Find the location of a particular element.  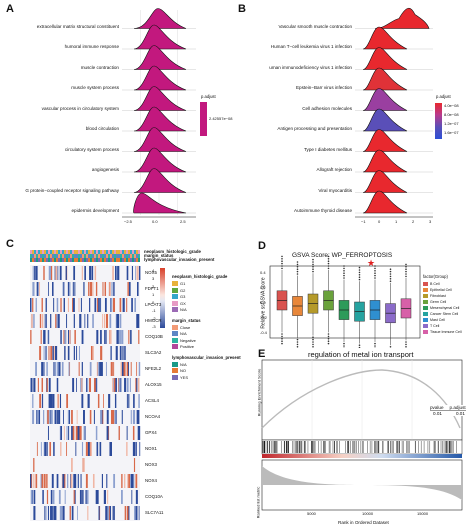

term-label-b: uman immunodeficiency virus 1 infection is located at coordinates (310, 67).